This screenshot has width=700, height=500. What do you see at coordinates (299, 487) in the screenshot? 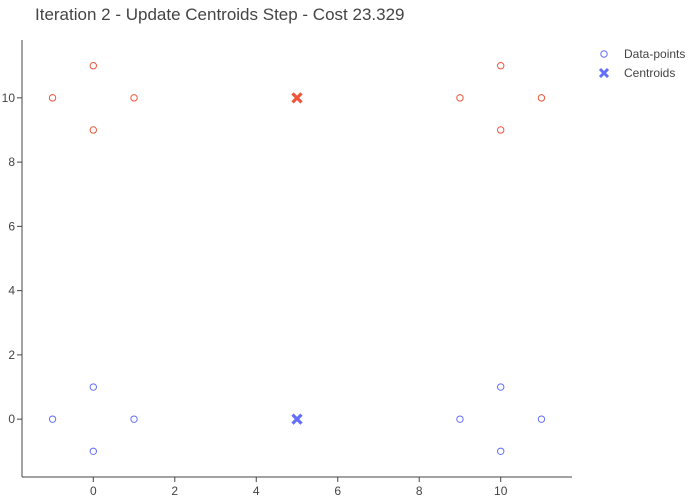
I see `x-axis-ticks: 0 2 4 6 8 10` at bounding box center [299, 487].